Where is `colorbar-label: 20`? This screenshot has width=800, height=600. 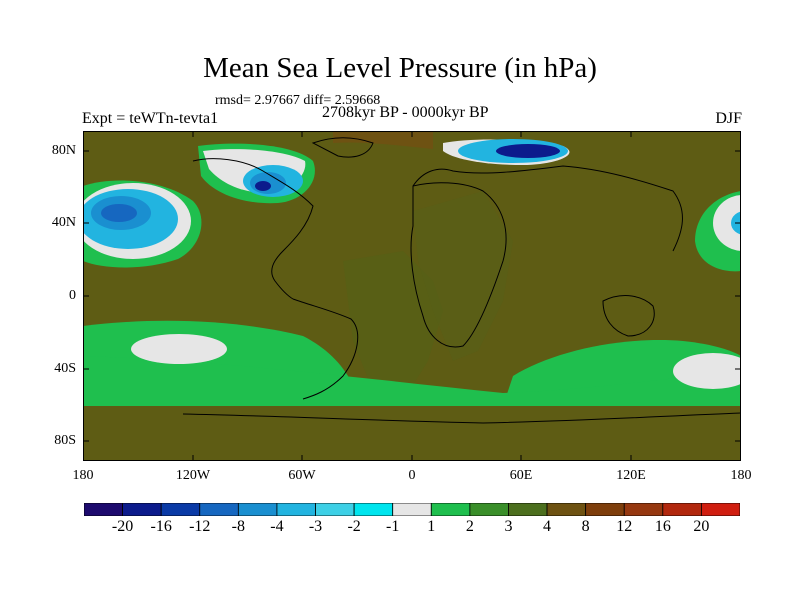
colorbar-label: 20 is located at coordinates (701, 526).